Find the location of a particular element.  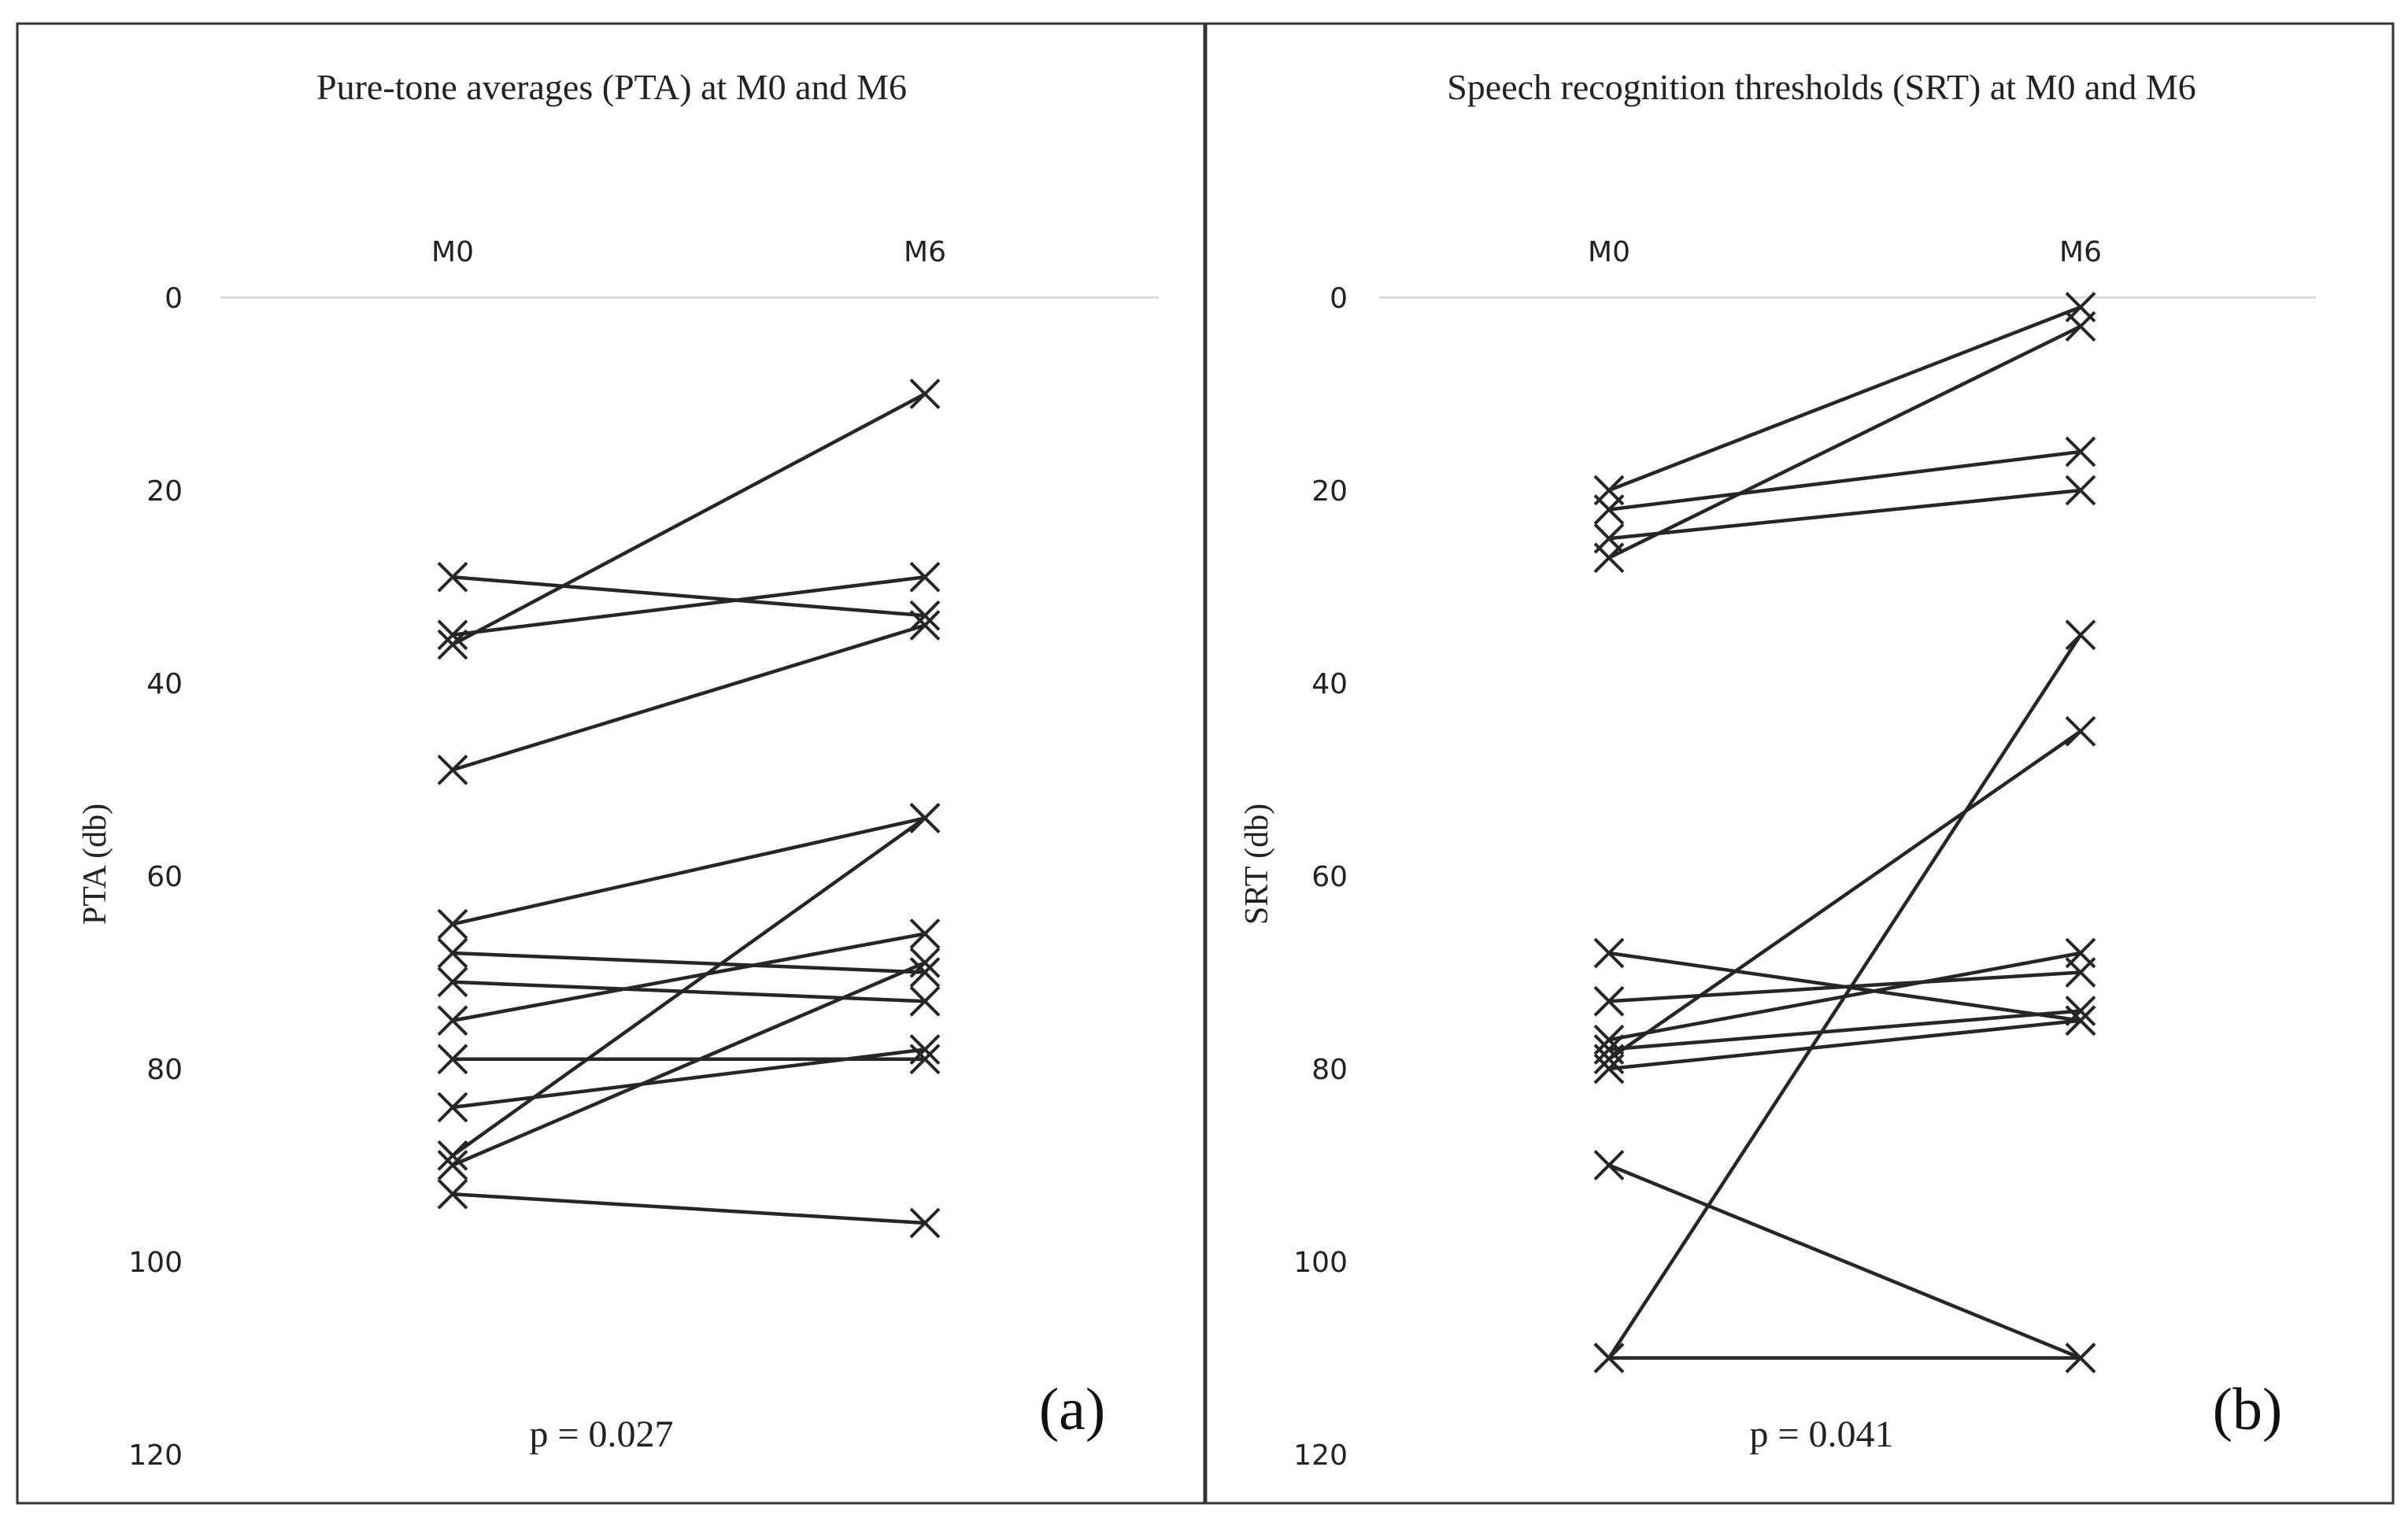

y-axis-label: PTA (db) is located at coordinates (95, 864).